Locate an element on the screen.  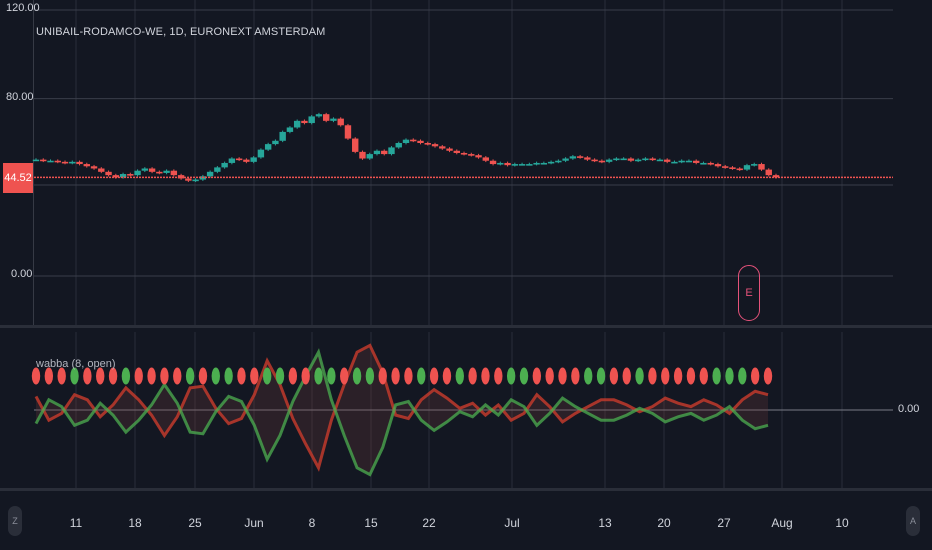
y-tick-label: 120.00 is located at coordinates (23, 8).